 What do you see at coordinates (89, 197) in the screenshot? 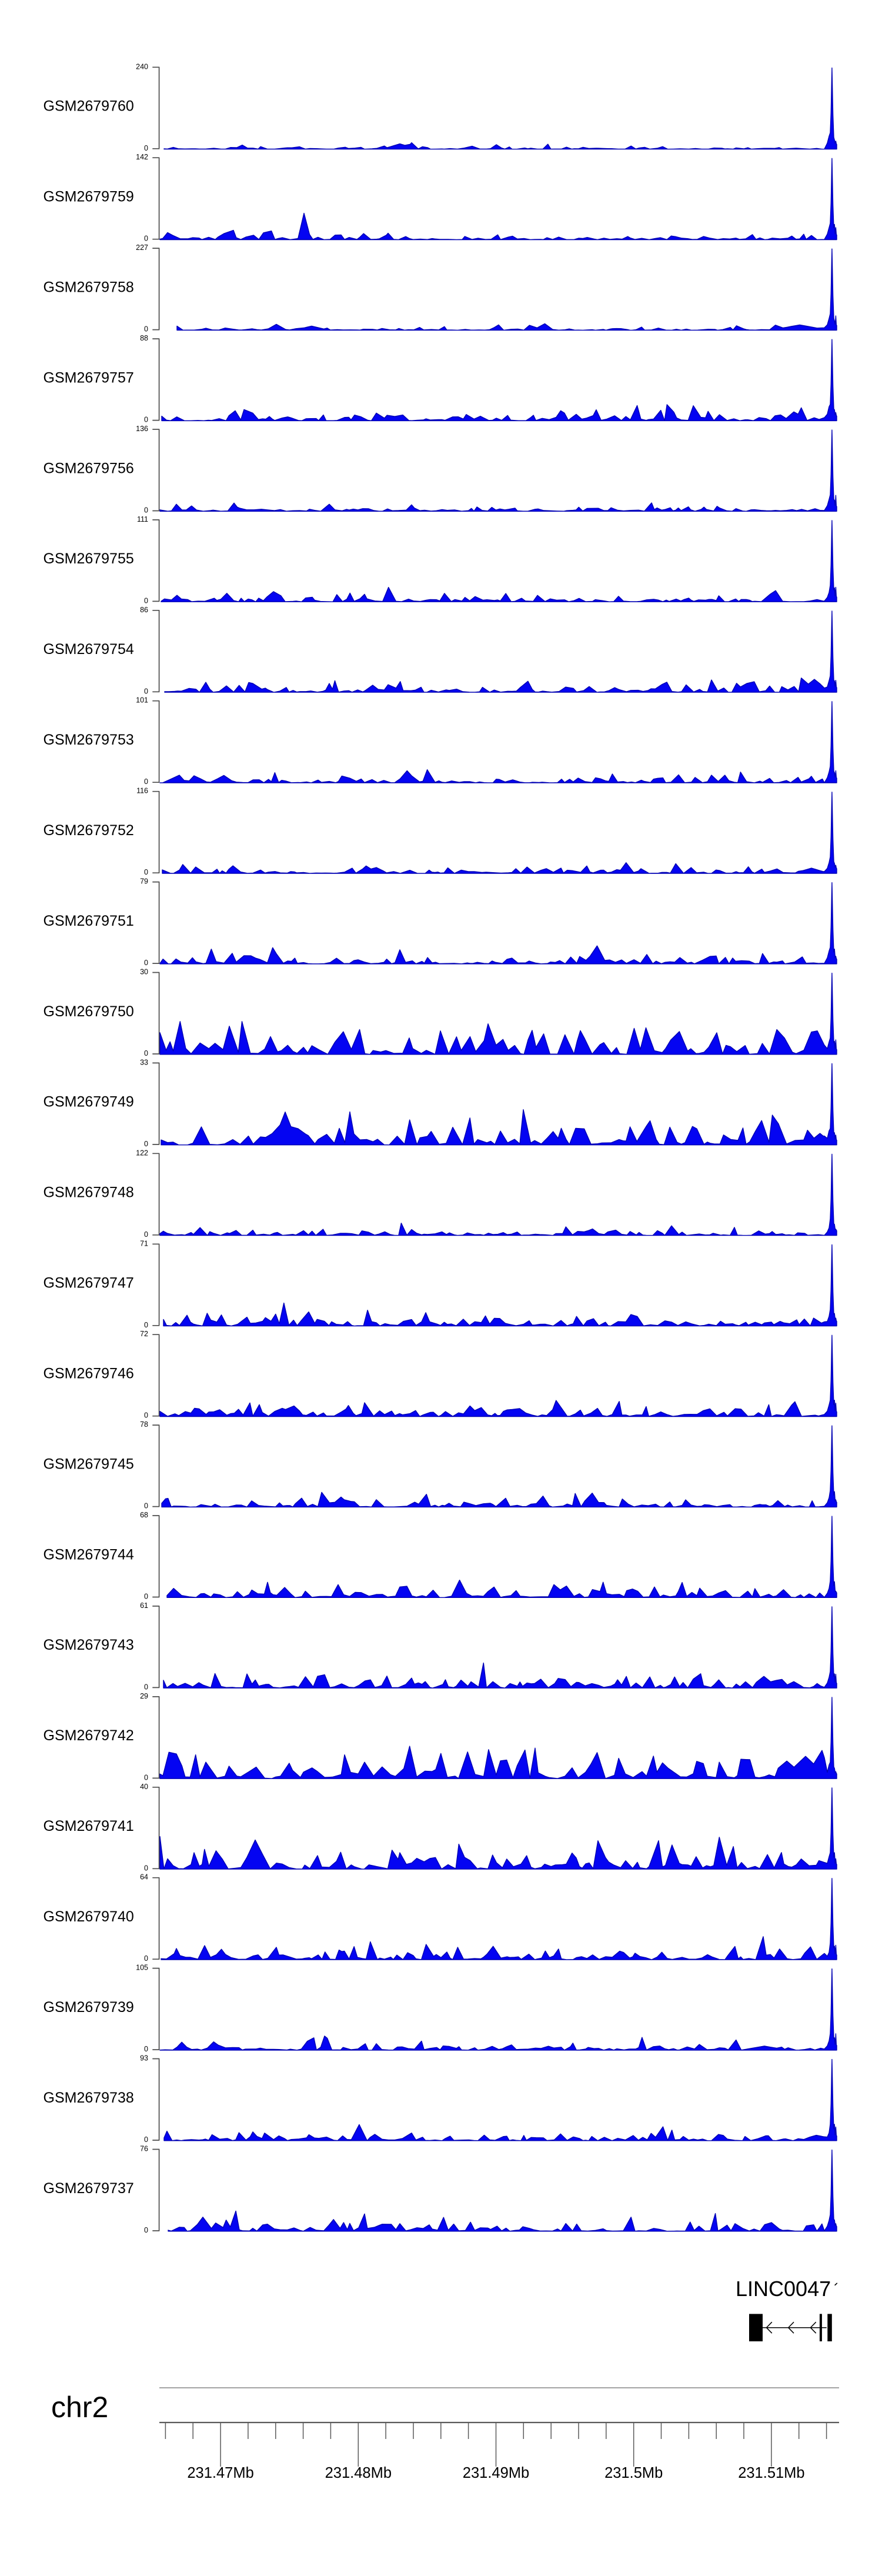
I see `svg-text: GSM2679759` at bounding box center [89, 197].